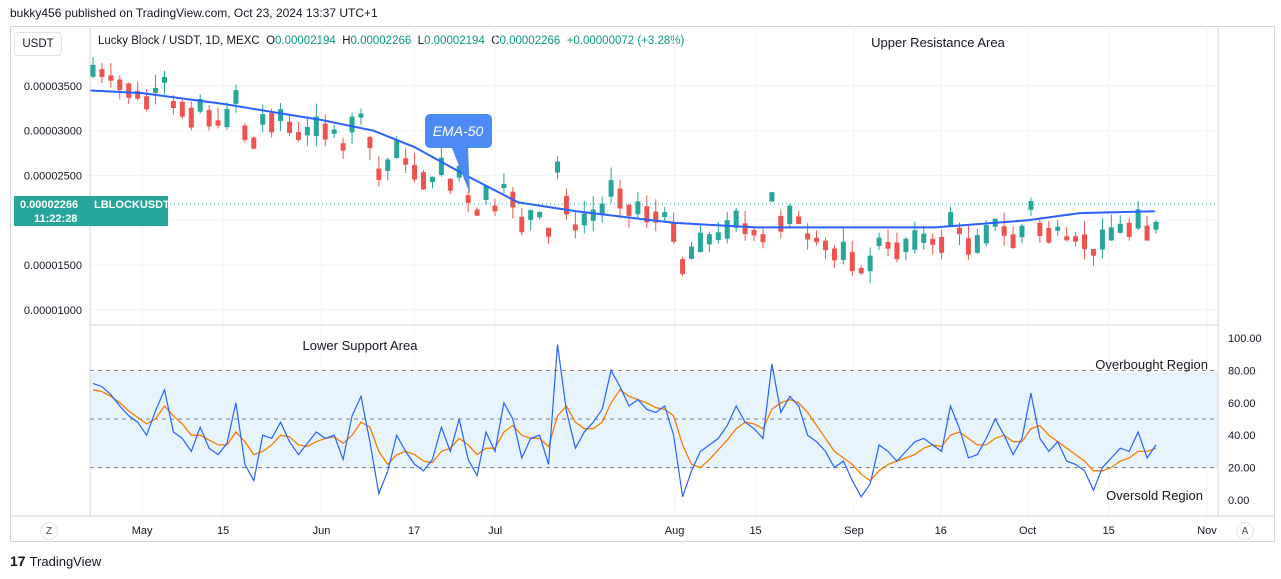  What do you see at coordinates (1154, 495) in the screenshot?
I see `oversold-label: Oversold Region` at bounding box center [1154, 495].